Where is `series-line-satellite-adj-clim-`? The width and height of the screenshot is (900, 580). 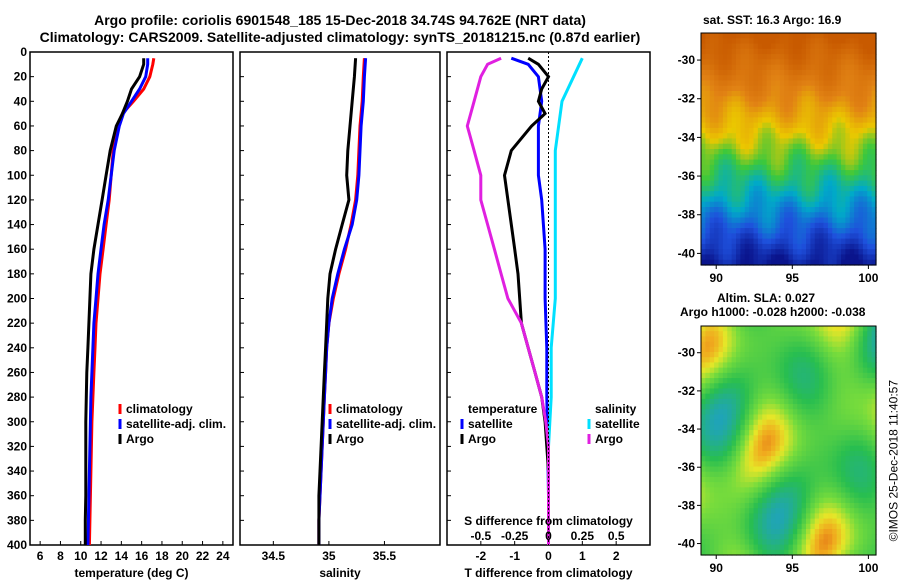 series-line-satellite-adj-clim- is located at coordinates (118, 302).